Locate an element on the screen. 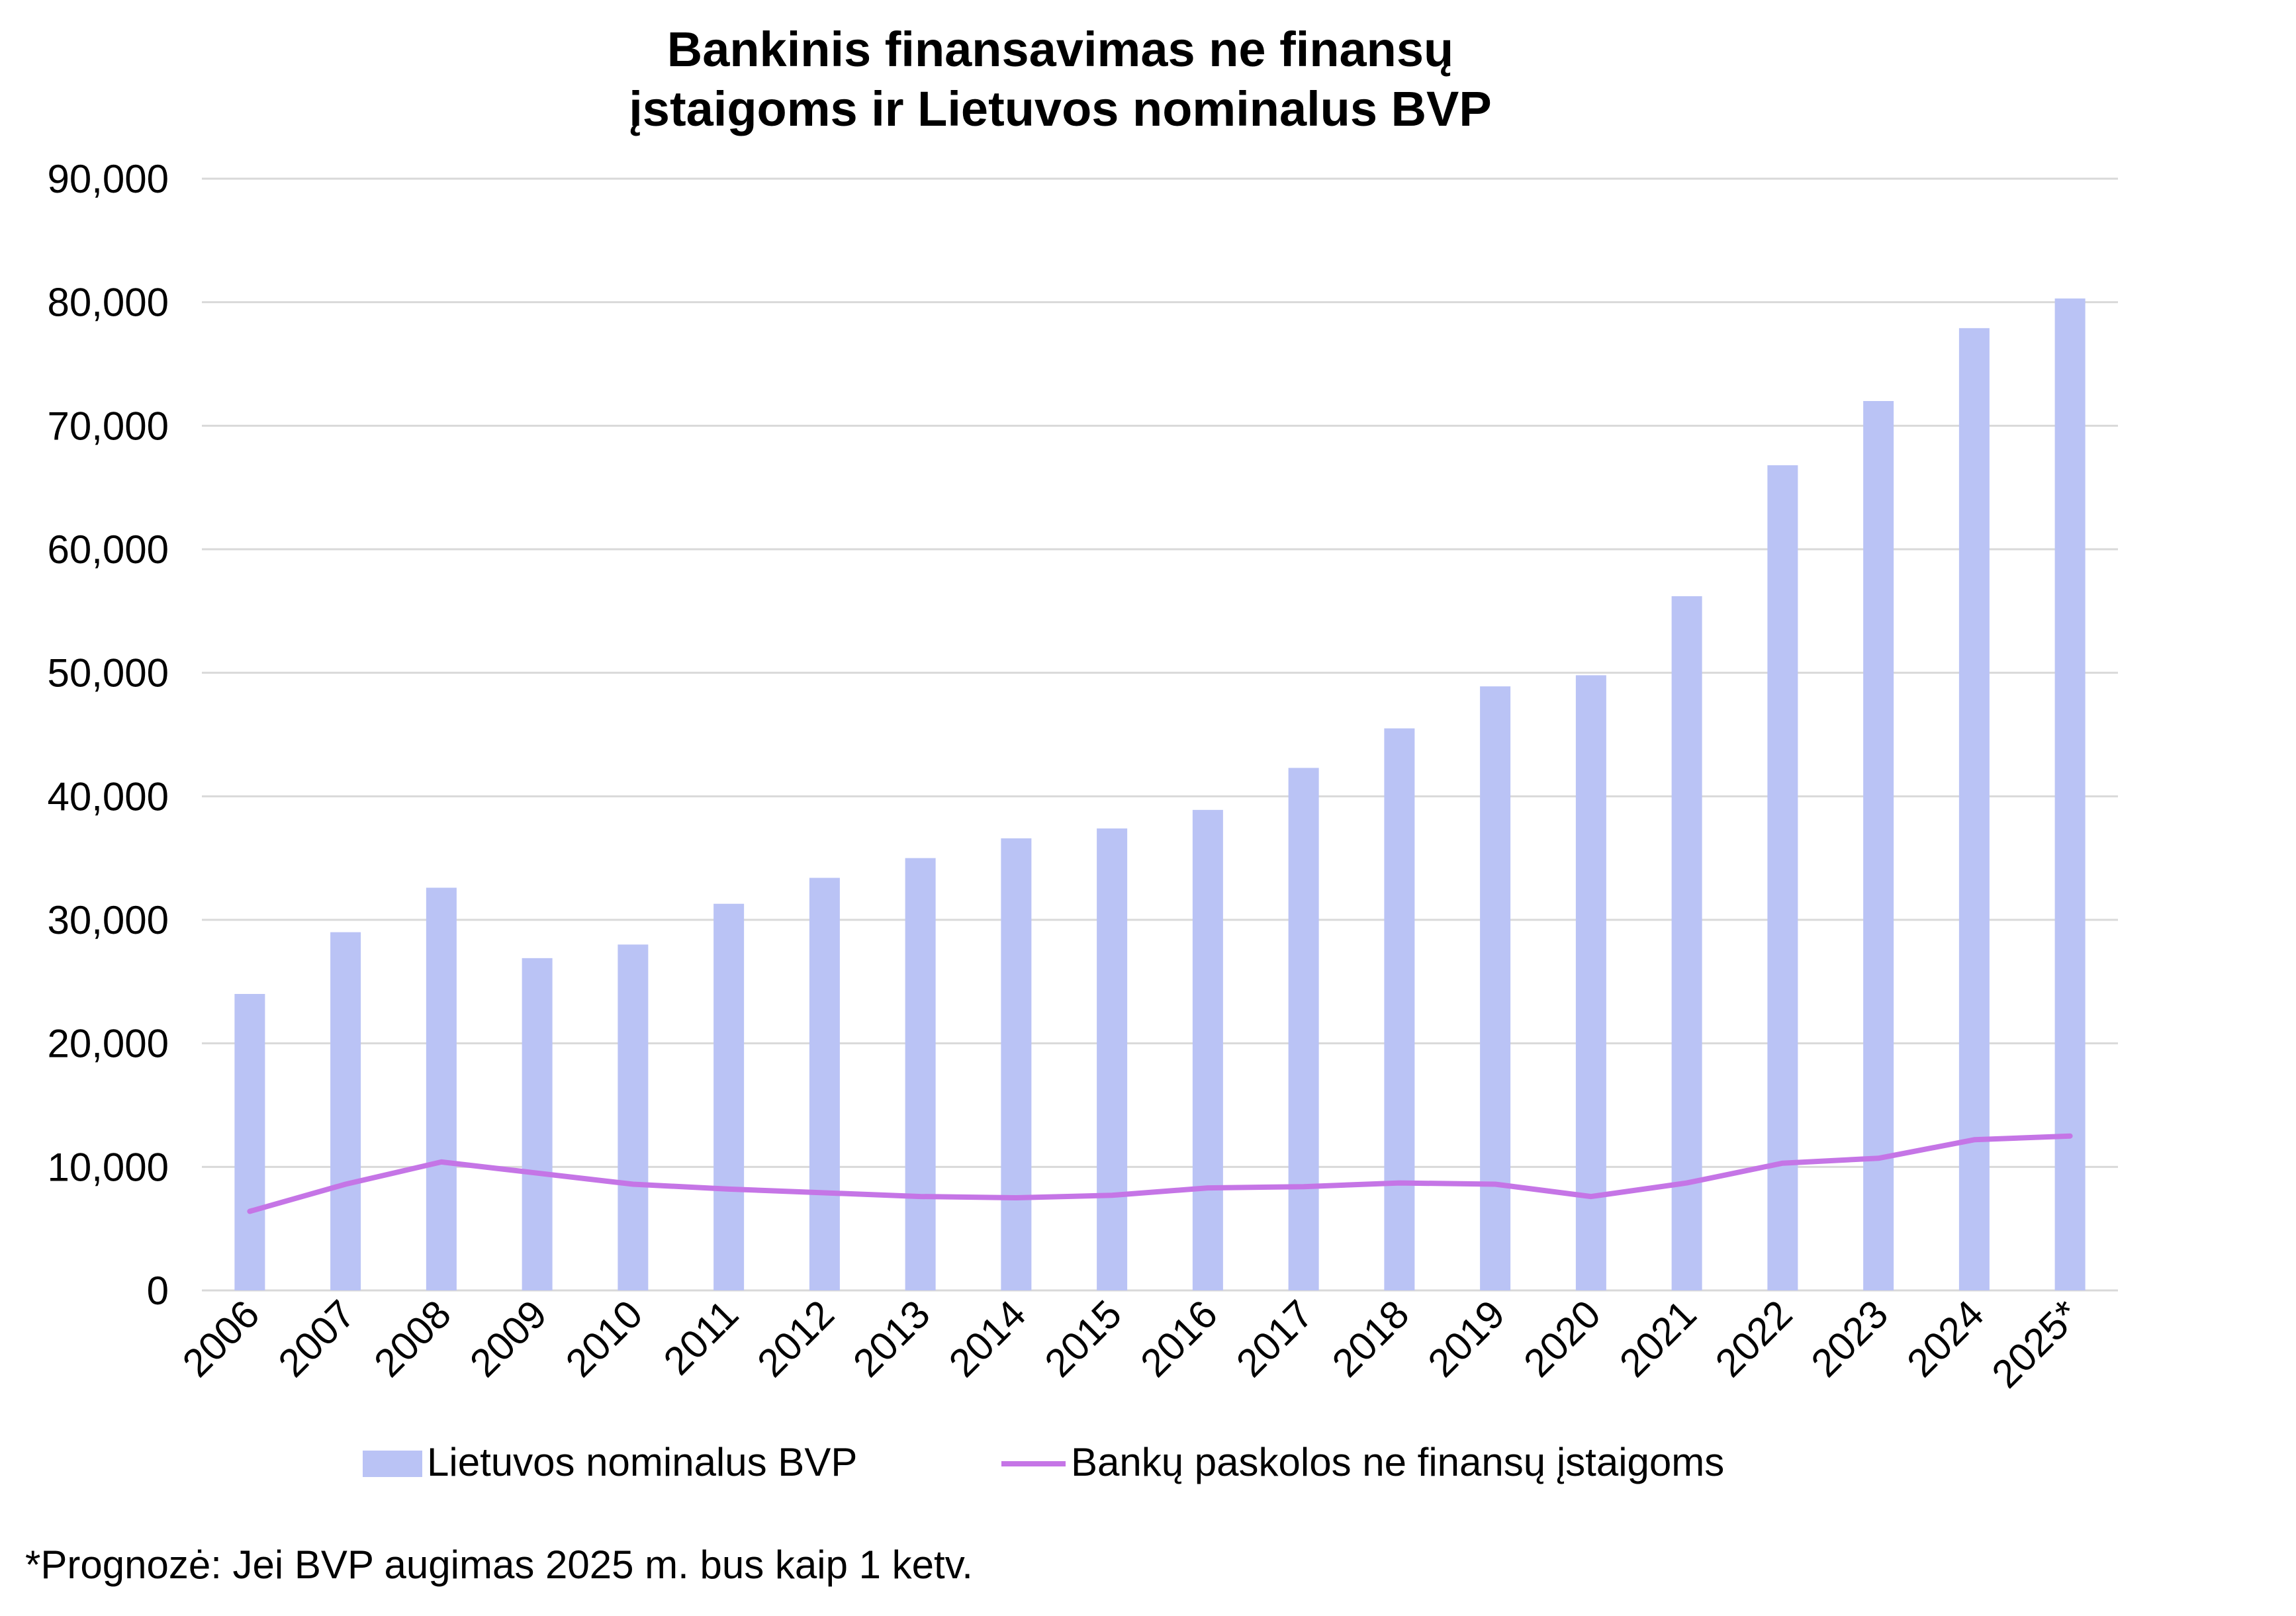 The width and height of the screenshot is (2296, 1616). line-series is located at coordinates (1160, 1173).